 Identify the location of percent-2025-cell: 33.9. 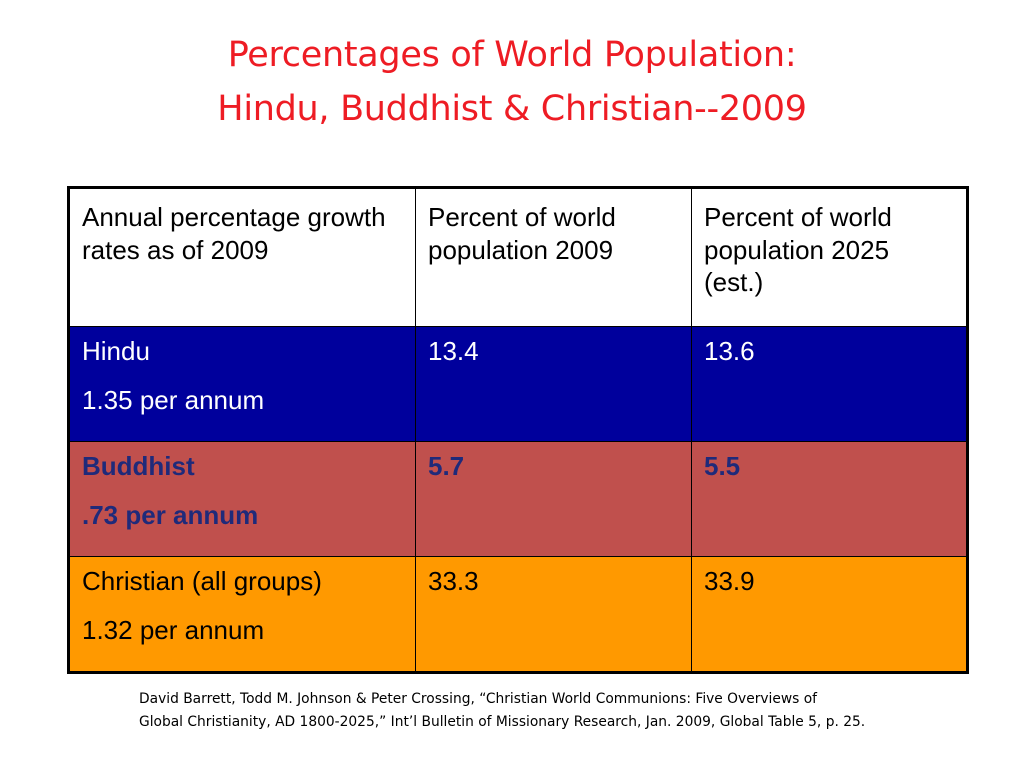
(829, 614).